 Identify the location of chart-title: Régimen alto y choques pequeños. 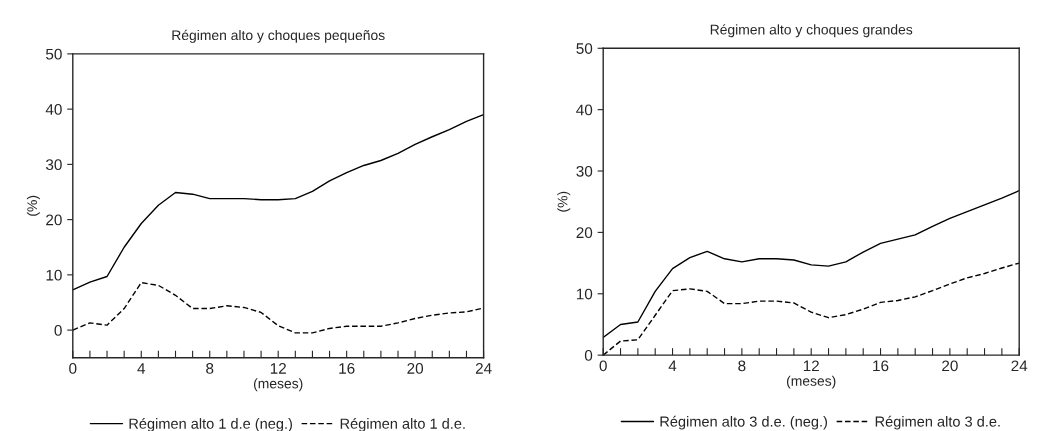
(278, 36).